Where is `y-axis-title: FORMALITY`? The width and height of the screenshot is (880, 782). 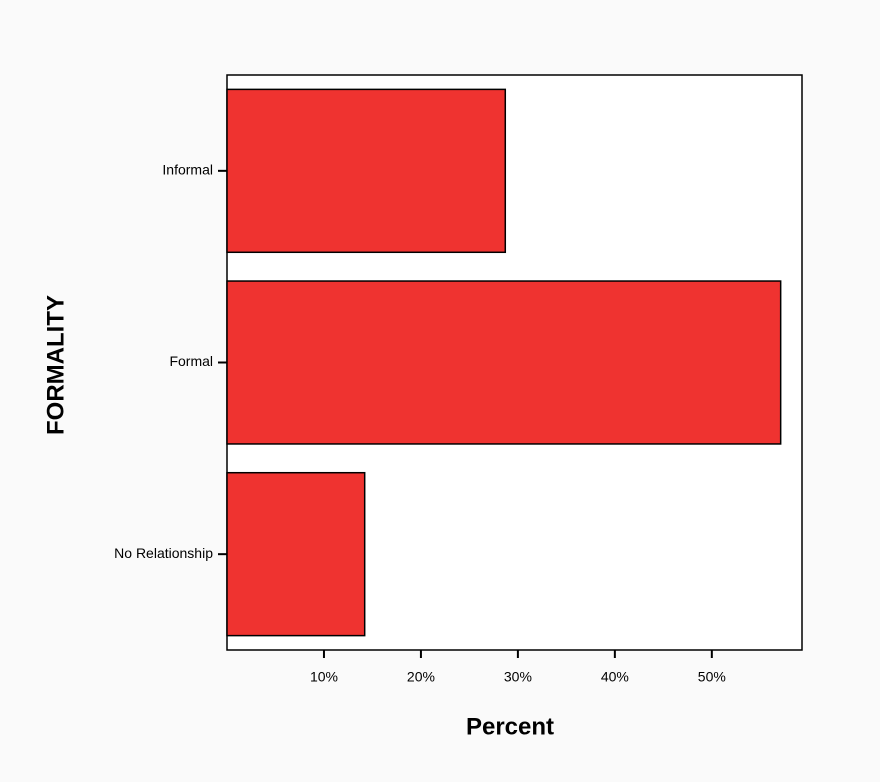 y-axis-title: FORMALITY is located at coordinates (55, 365).